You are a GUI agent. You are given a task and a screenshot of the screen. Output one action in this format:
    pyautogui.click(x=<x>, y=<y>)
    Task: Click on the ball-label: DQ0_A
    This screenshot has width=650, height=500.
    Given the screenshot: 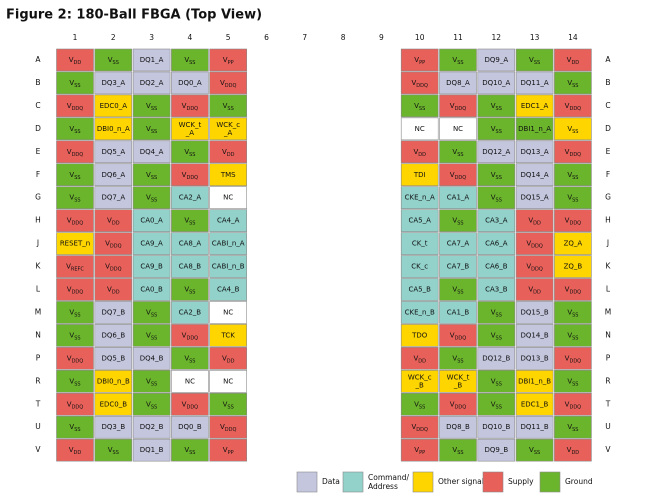 What is the action you would take?
    pyautogui.click(x=190, y=83)
    